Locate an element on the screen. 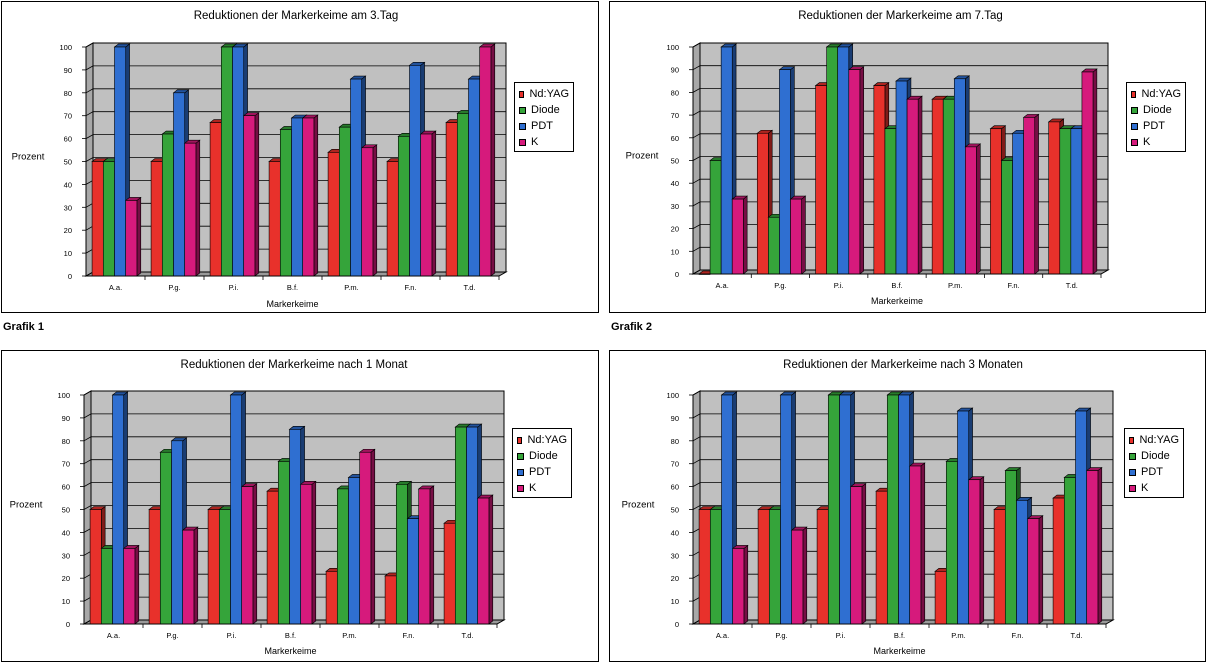 Image resolution: width=1207 pixels, height=663 pixels. legend-item: Diode is located at coordinates (1156, 110).